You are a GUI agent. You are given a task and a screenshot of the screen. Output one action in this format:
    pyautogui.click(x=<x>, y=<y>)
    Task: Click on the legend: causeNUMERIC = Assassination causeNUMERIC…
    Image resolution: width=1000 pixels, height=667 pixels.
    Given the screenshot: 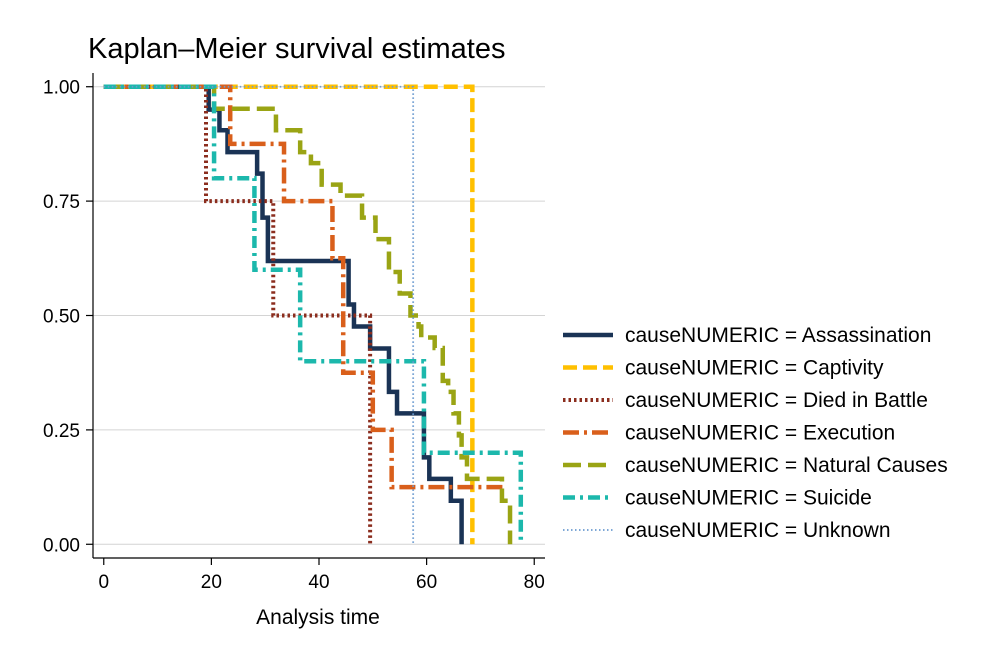 What is the action you would take?
    pyautogui.click(x=755, y=433)
    